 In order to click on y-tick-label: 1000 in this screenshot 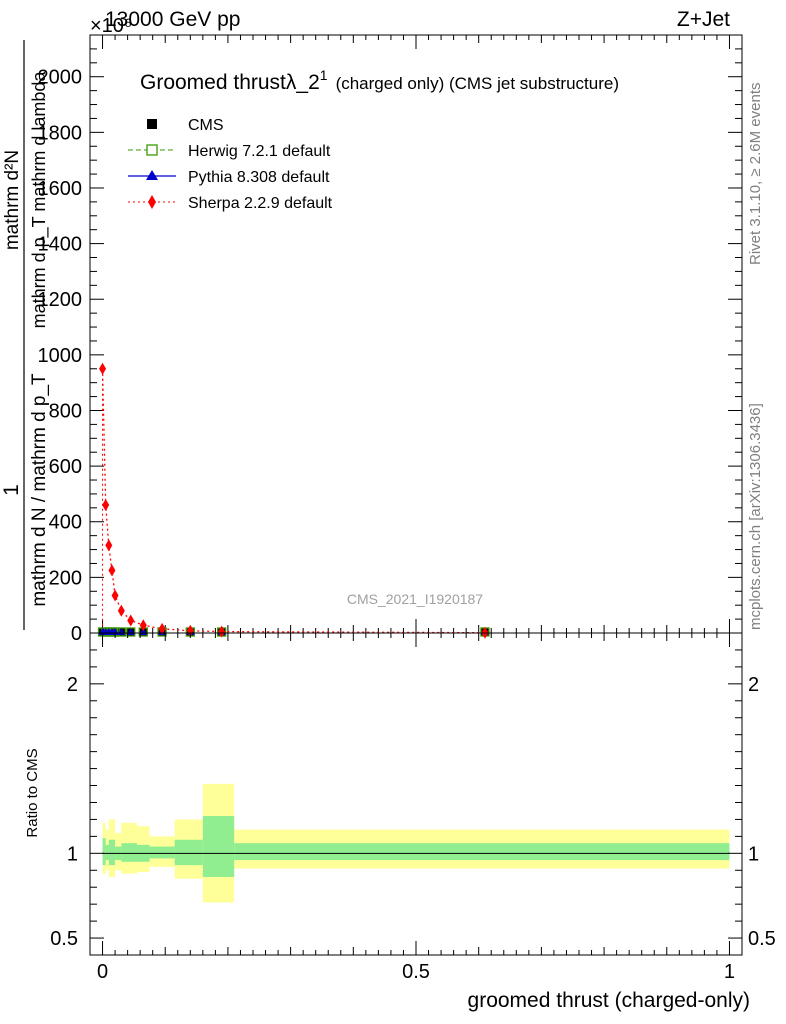, I will do `click(60, 356)`.